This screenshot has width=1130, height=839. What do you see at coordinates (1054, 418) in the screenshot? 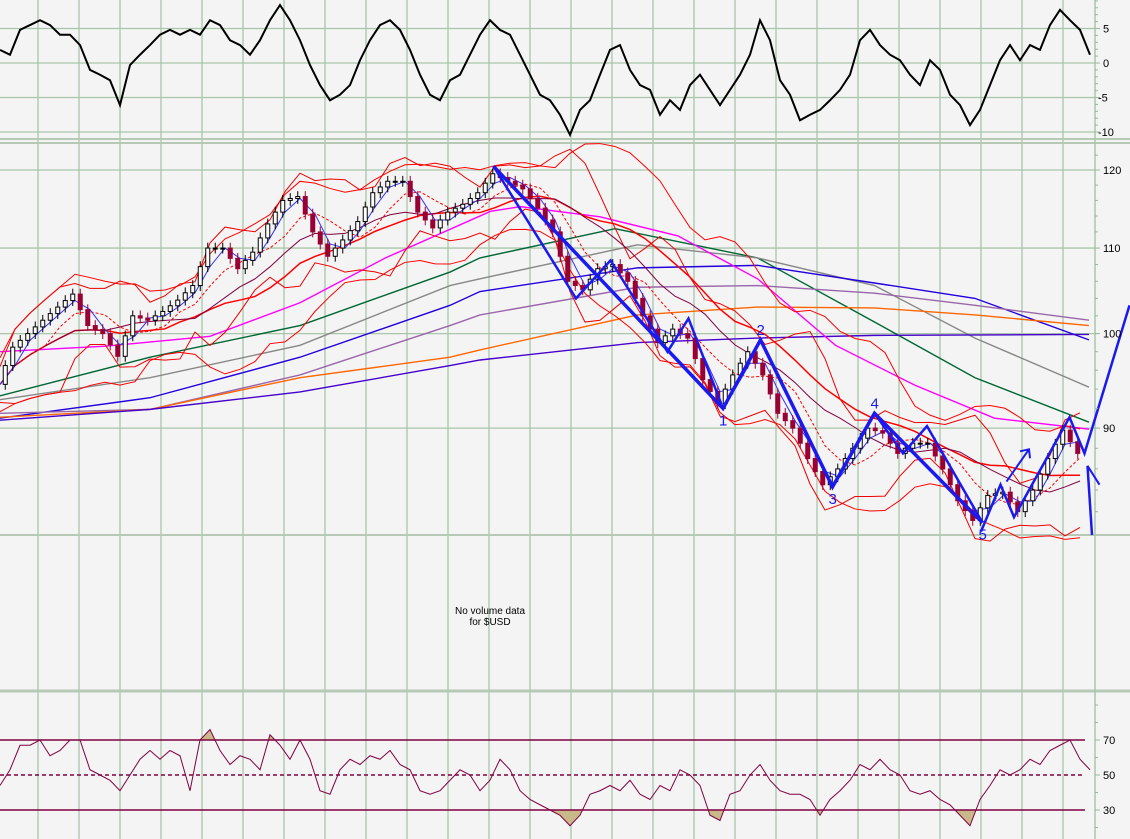
I see `elliott-wave-tail` at bounding box center [1054, 418].